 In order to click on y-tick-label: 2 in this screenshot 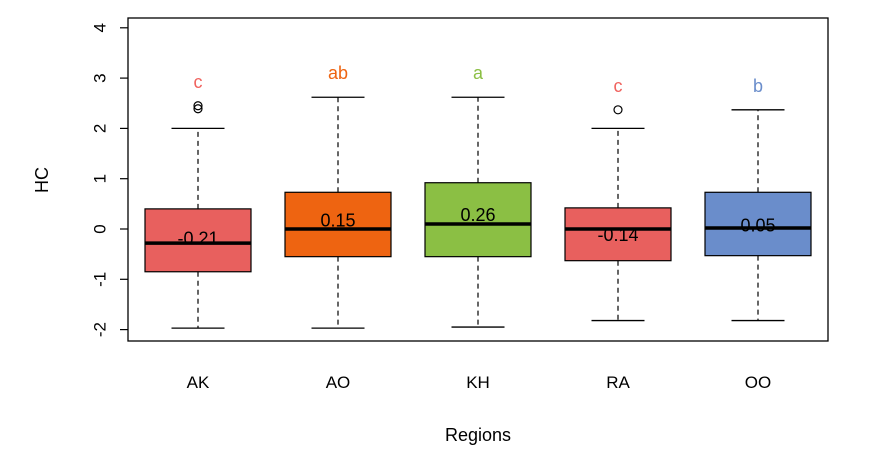, I will do `click(100, 128)`.